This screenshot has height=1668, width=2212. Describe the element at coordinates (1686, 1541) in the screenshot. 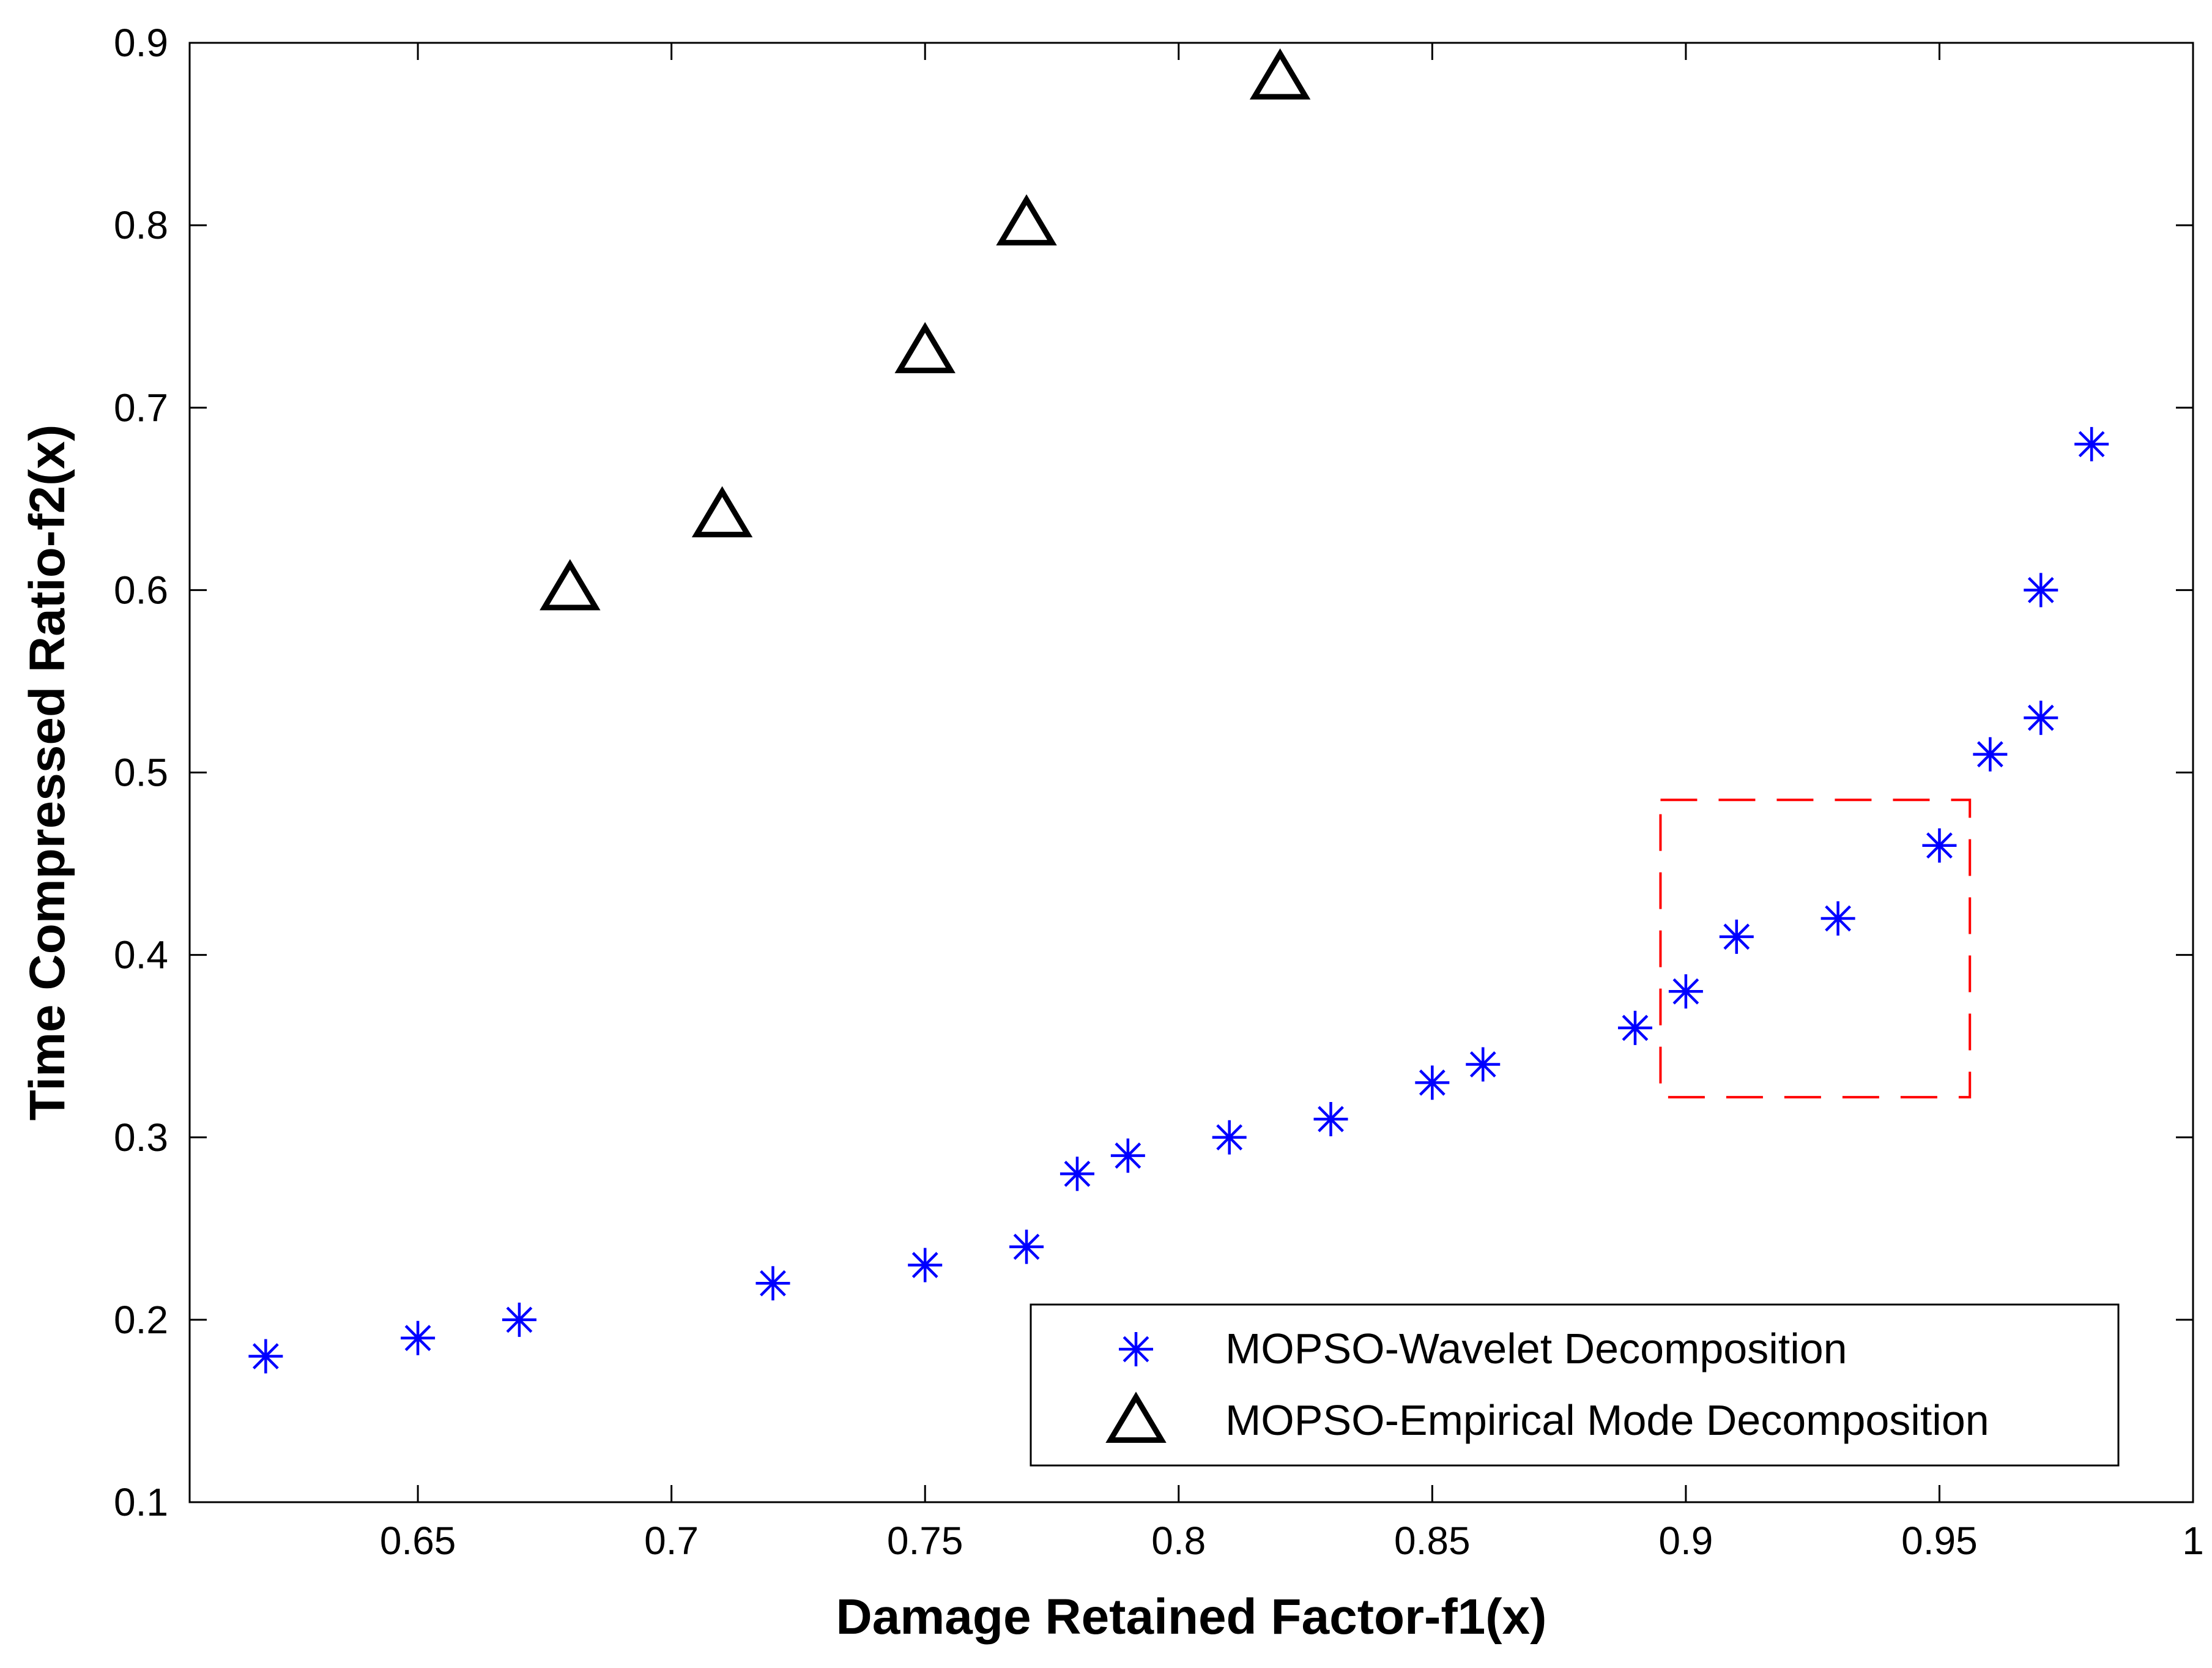

I see `x-tick-label: 0.9` at that location.